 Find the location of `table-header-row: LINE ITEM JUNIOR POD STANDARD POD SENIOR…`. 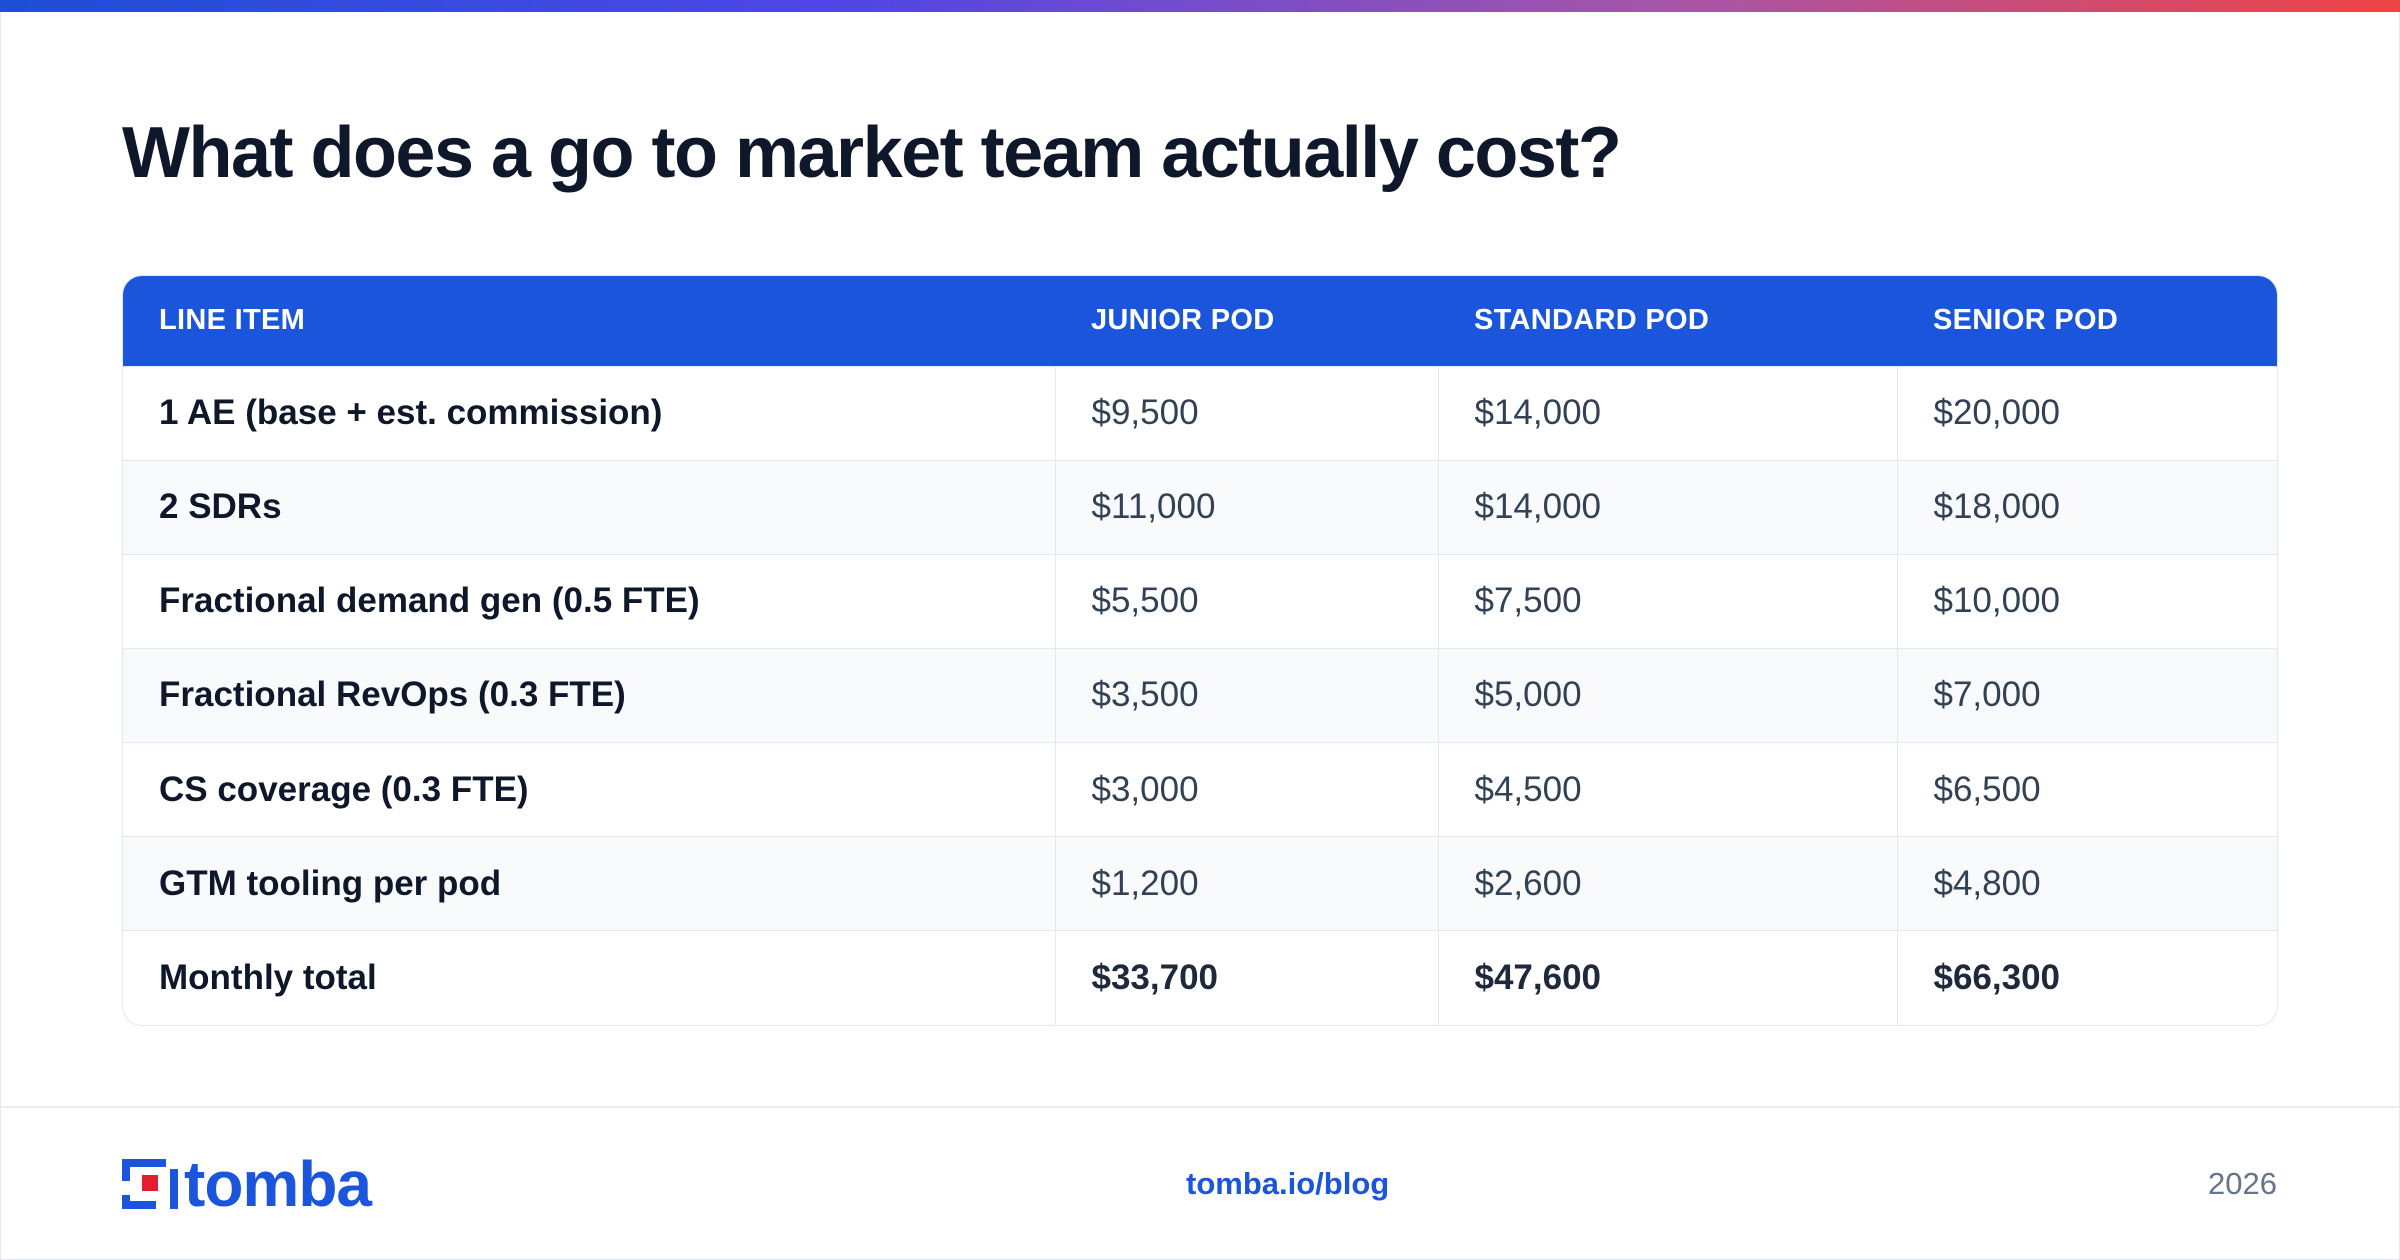

table-header-row: LINE ITEM JUNIOR POD STANDARD POD SENIOR… is located at coordinates (1200, 321).